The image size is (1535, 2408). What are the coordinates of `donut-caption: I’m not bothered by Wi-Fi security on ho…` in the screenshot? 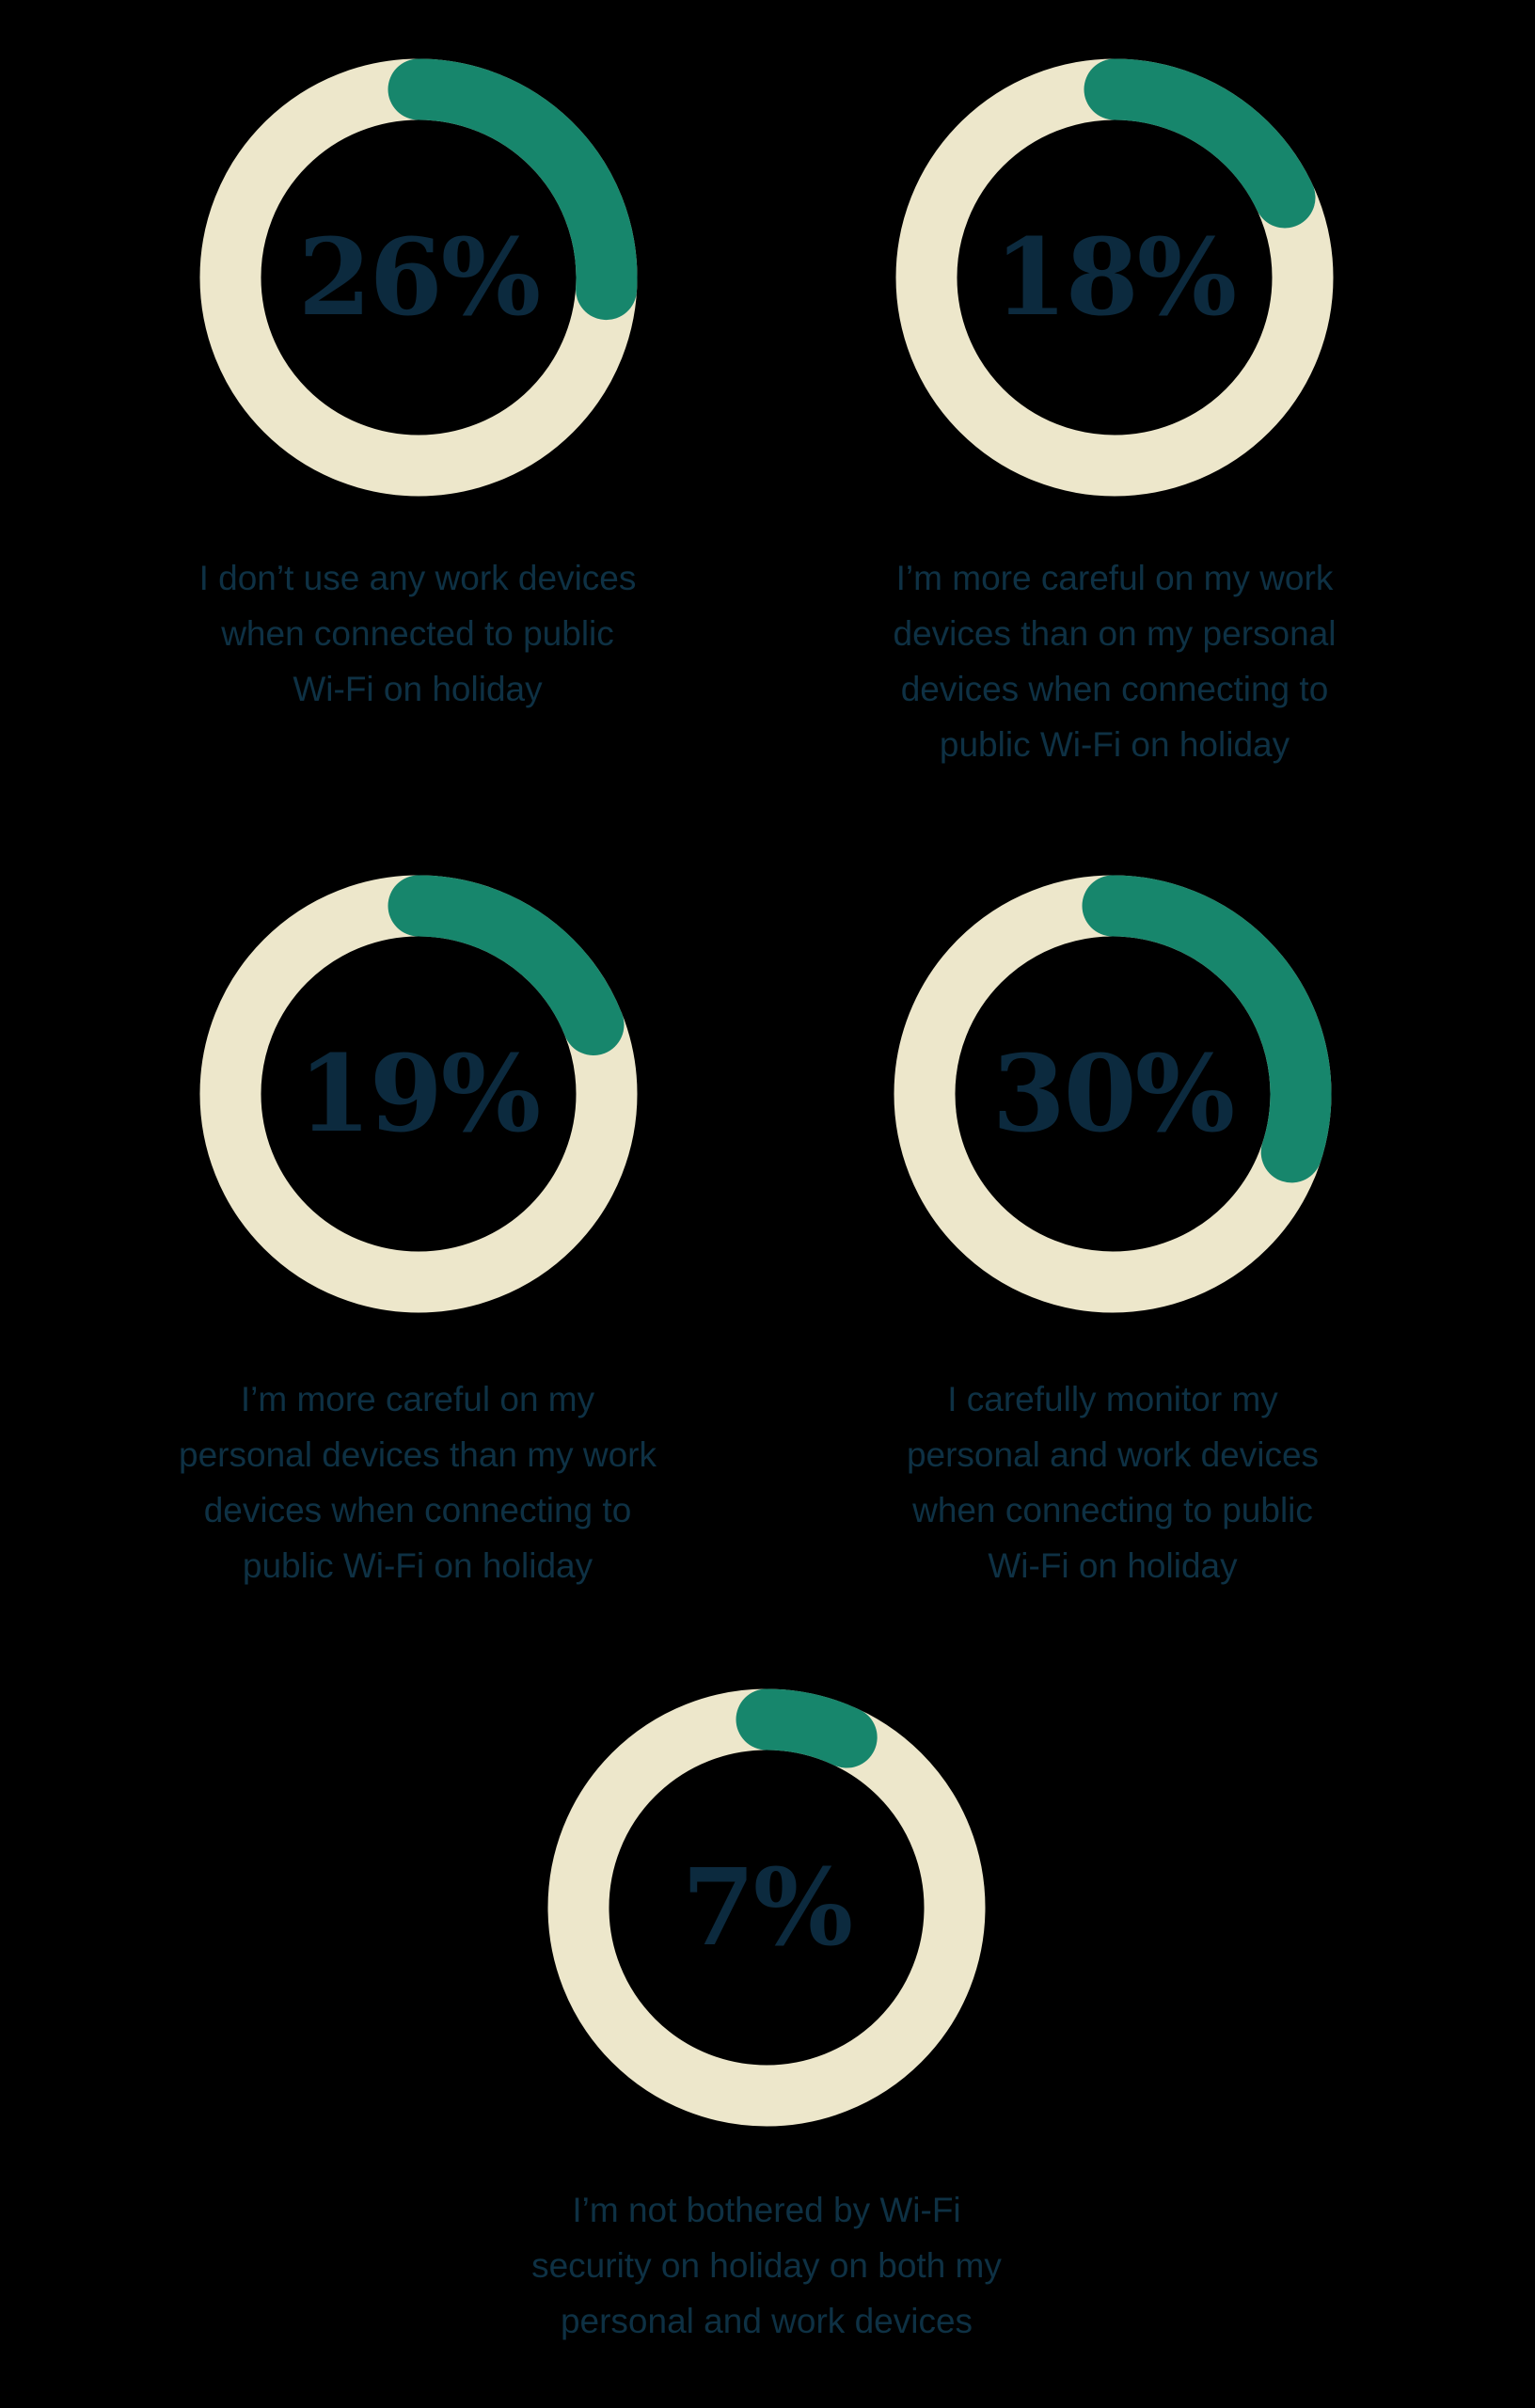 It's located at (766, 2266).